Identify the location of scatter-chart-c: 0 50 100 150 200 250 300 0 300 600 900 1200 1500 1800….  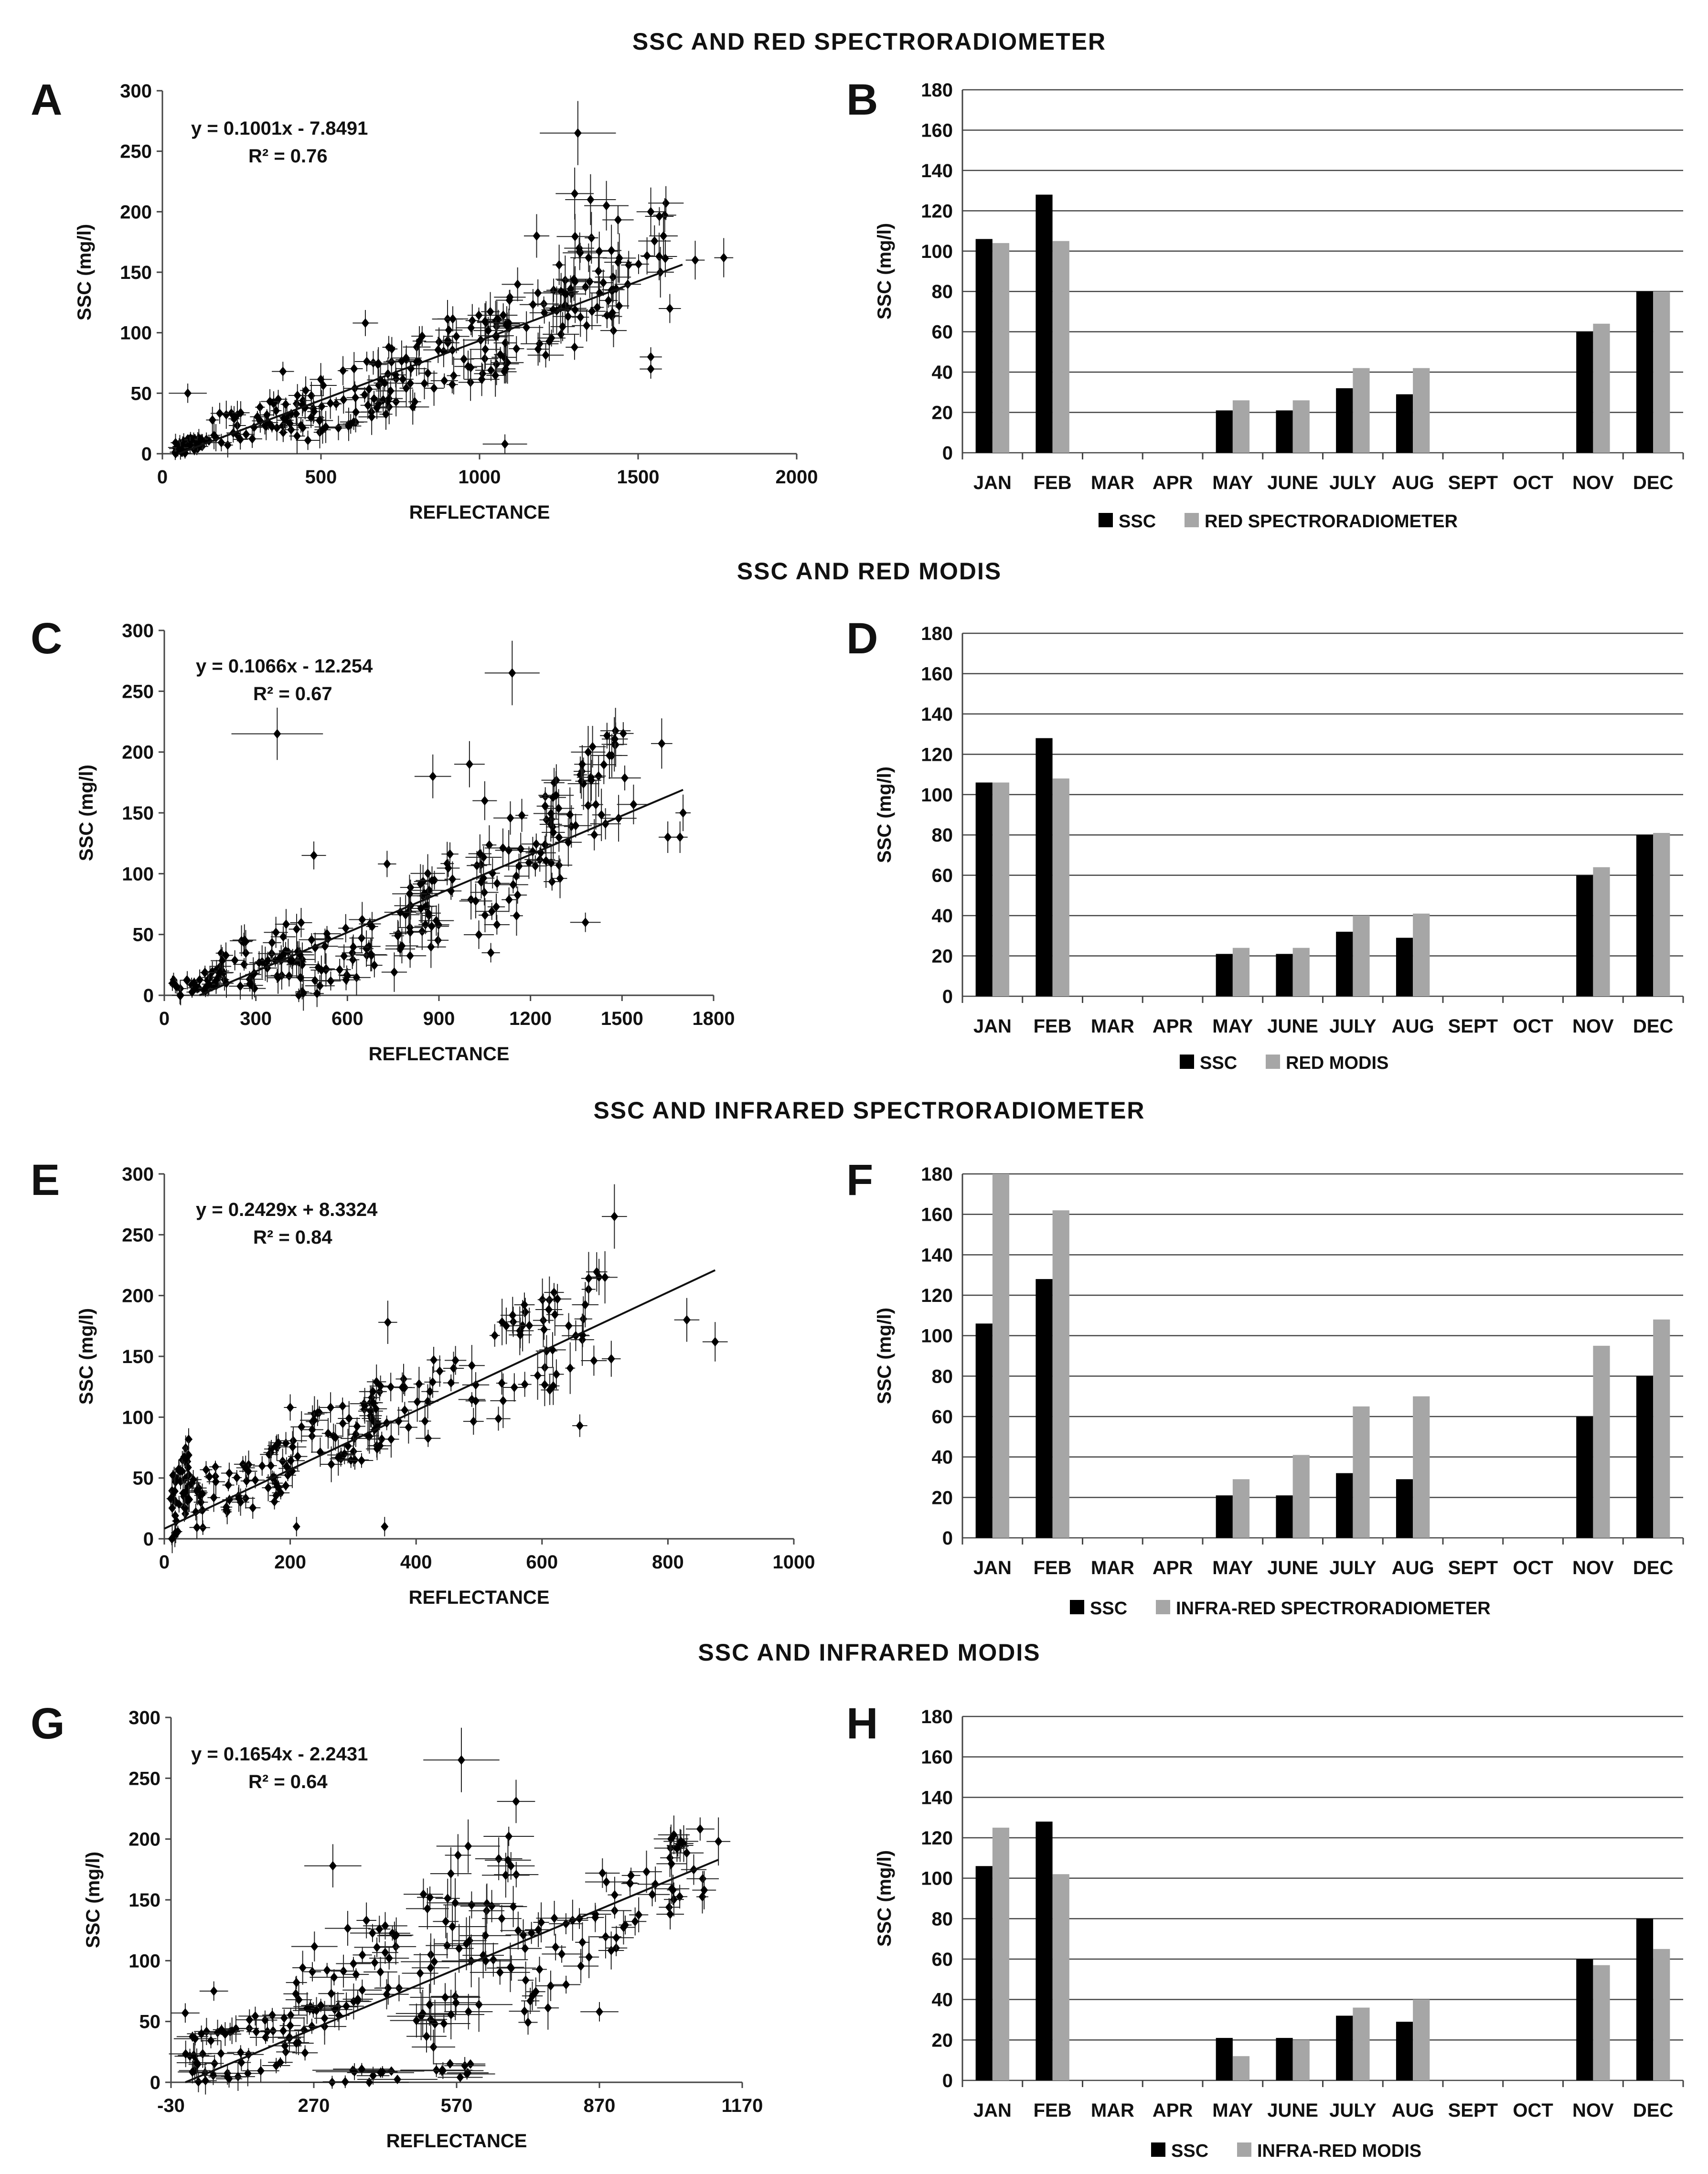
(405, 843).